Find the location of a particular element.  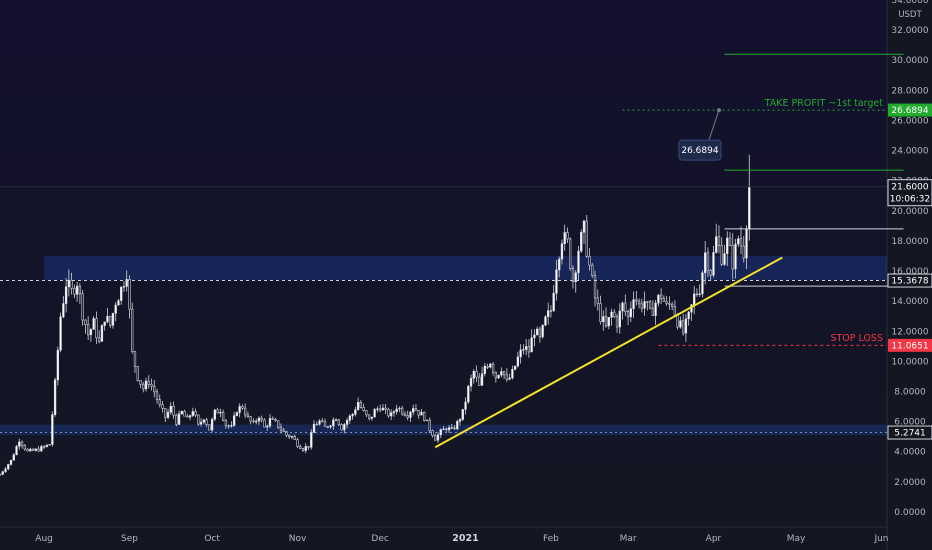

svg-text: 15.3678 is located at coordinates (909, 282).